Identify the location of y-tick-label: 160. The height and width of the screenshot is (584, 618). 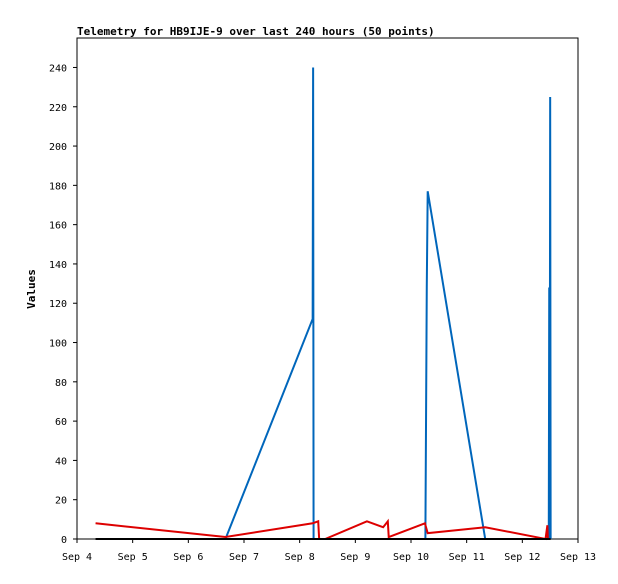
(58, 226).